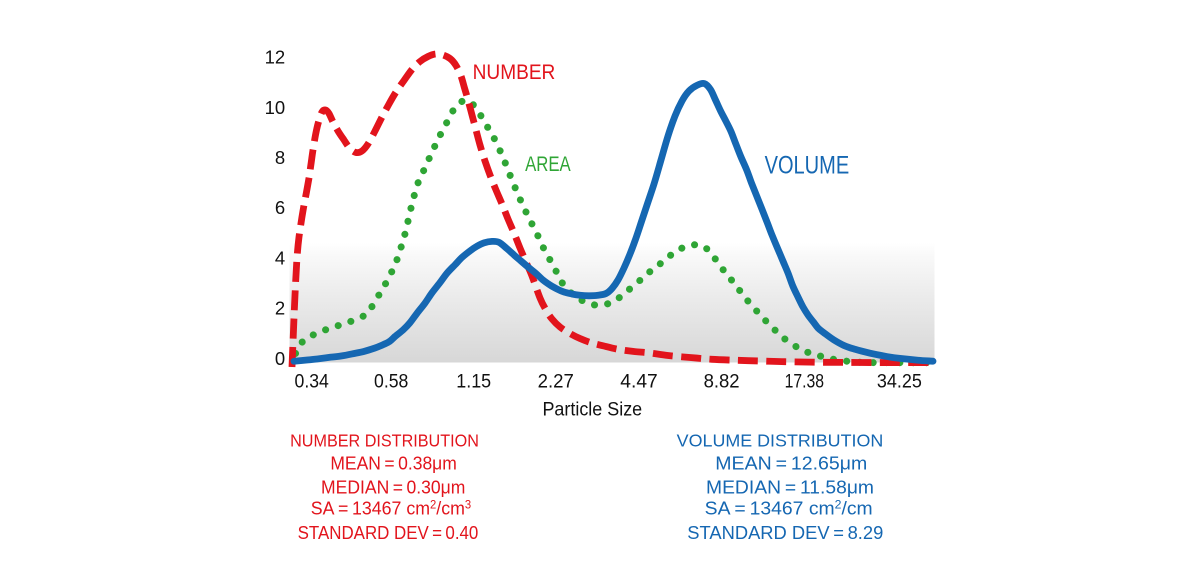 This screenshot has height=568, width=1200. What do you see at coordinates (312, 382) in the screenshot?
I see `svg-text: 0.34` at bounding box center [312, 382].